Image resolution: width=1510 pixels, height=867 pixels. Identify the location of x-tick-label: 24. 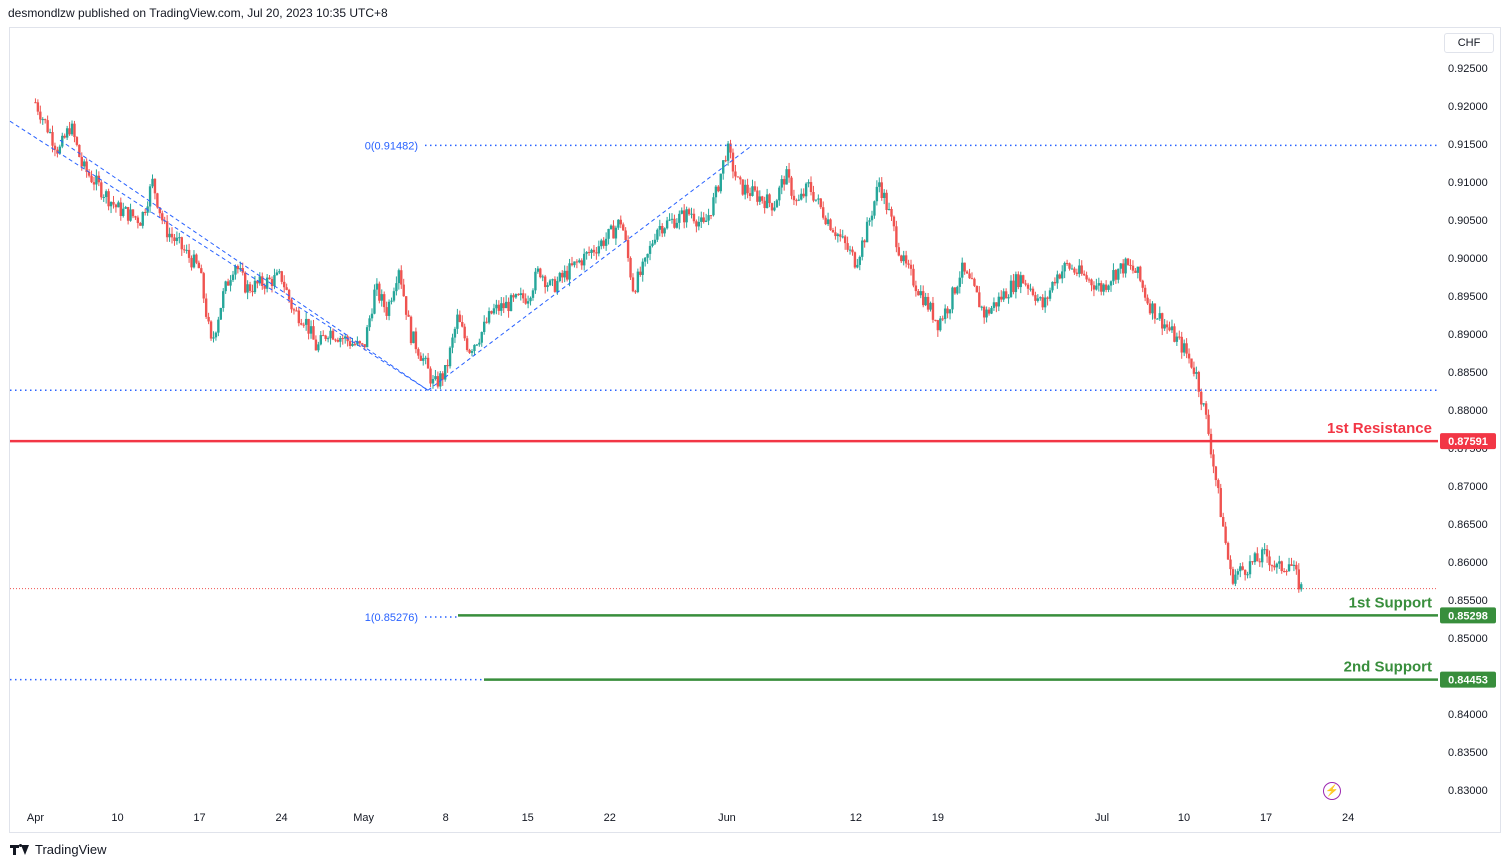
(281, 818).